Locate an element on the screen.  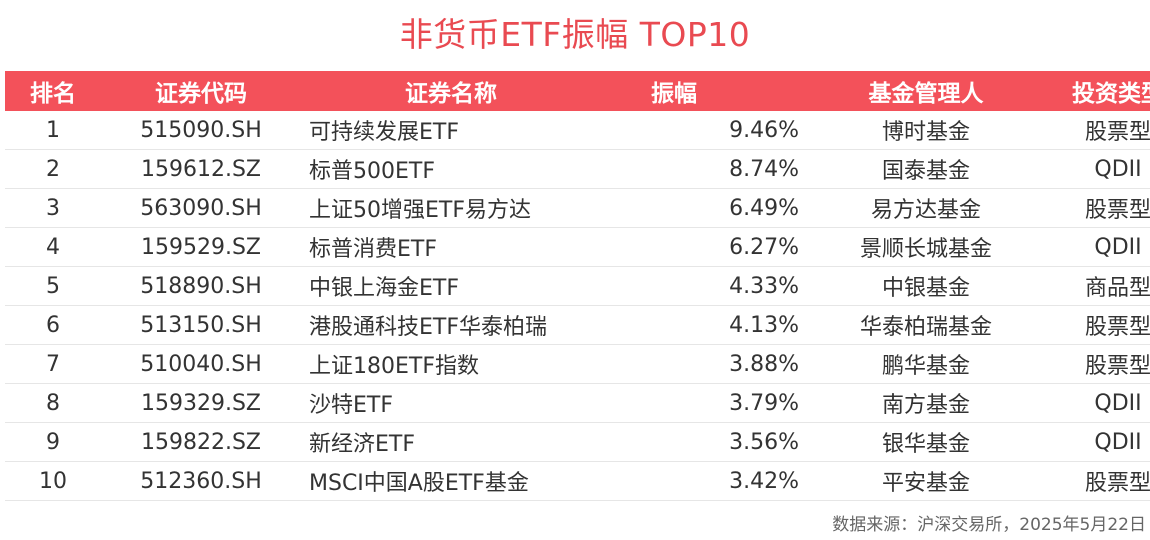
cell-name: 新经济ETF is located at coordinates (451, 442).